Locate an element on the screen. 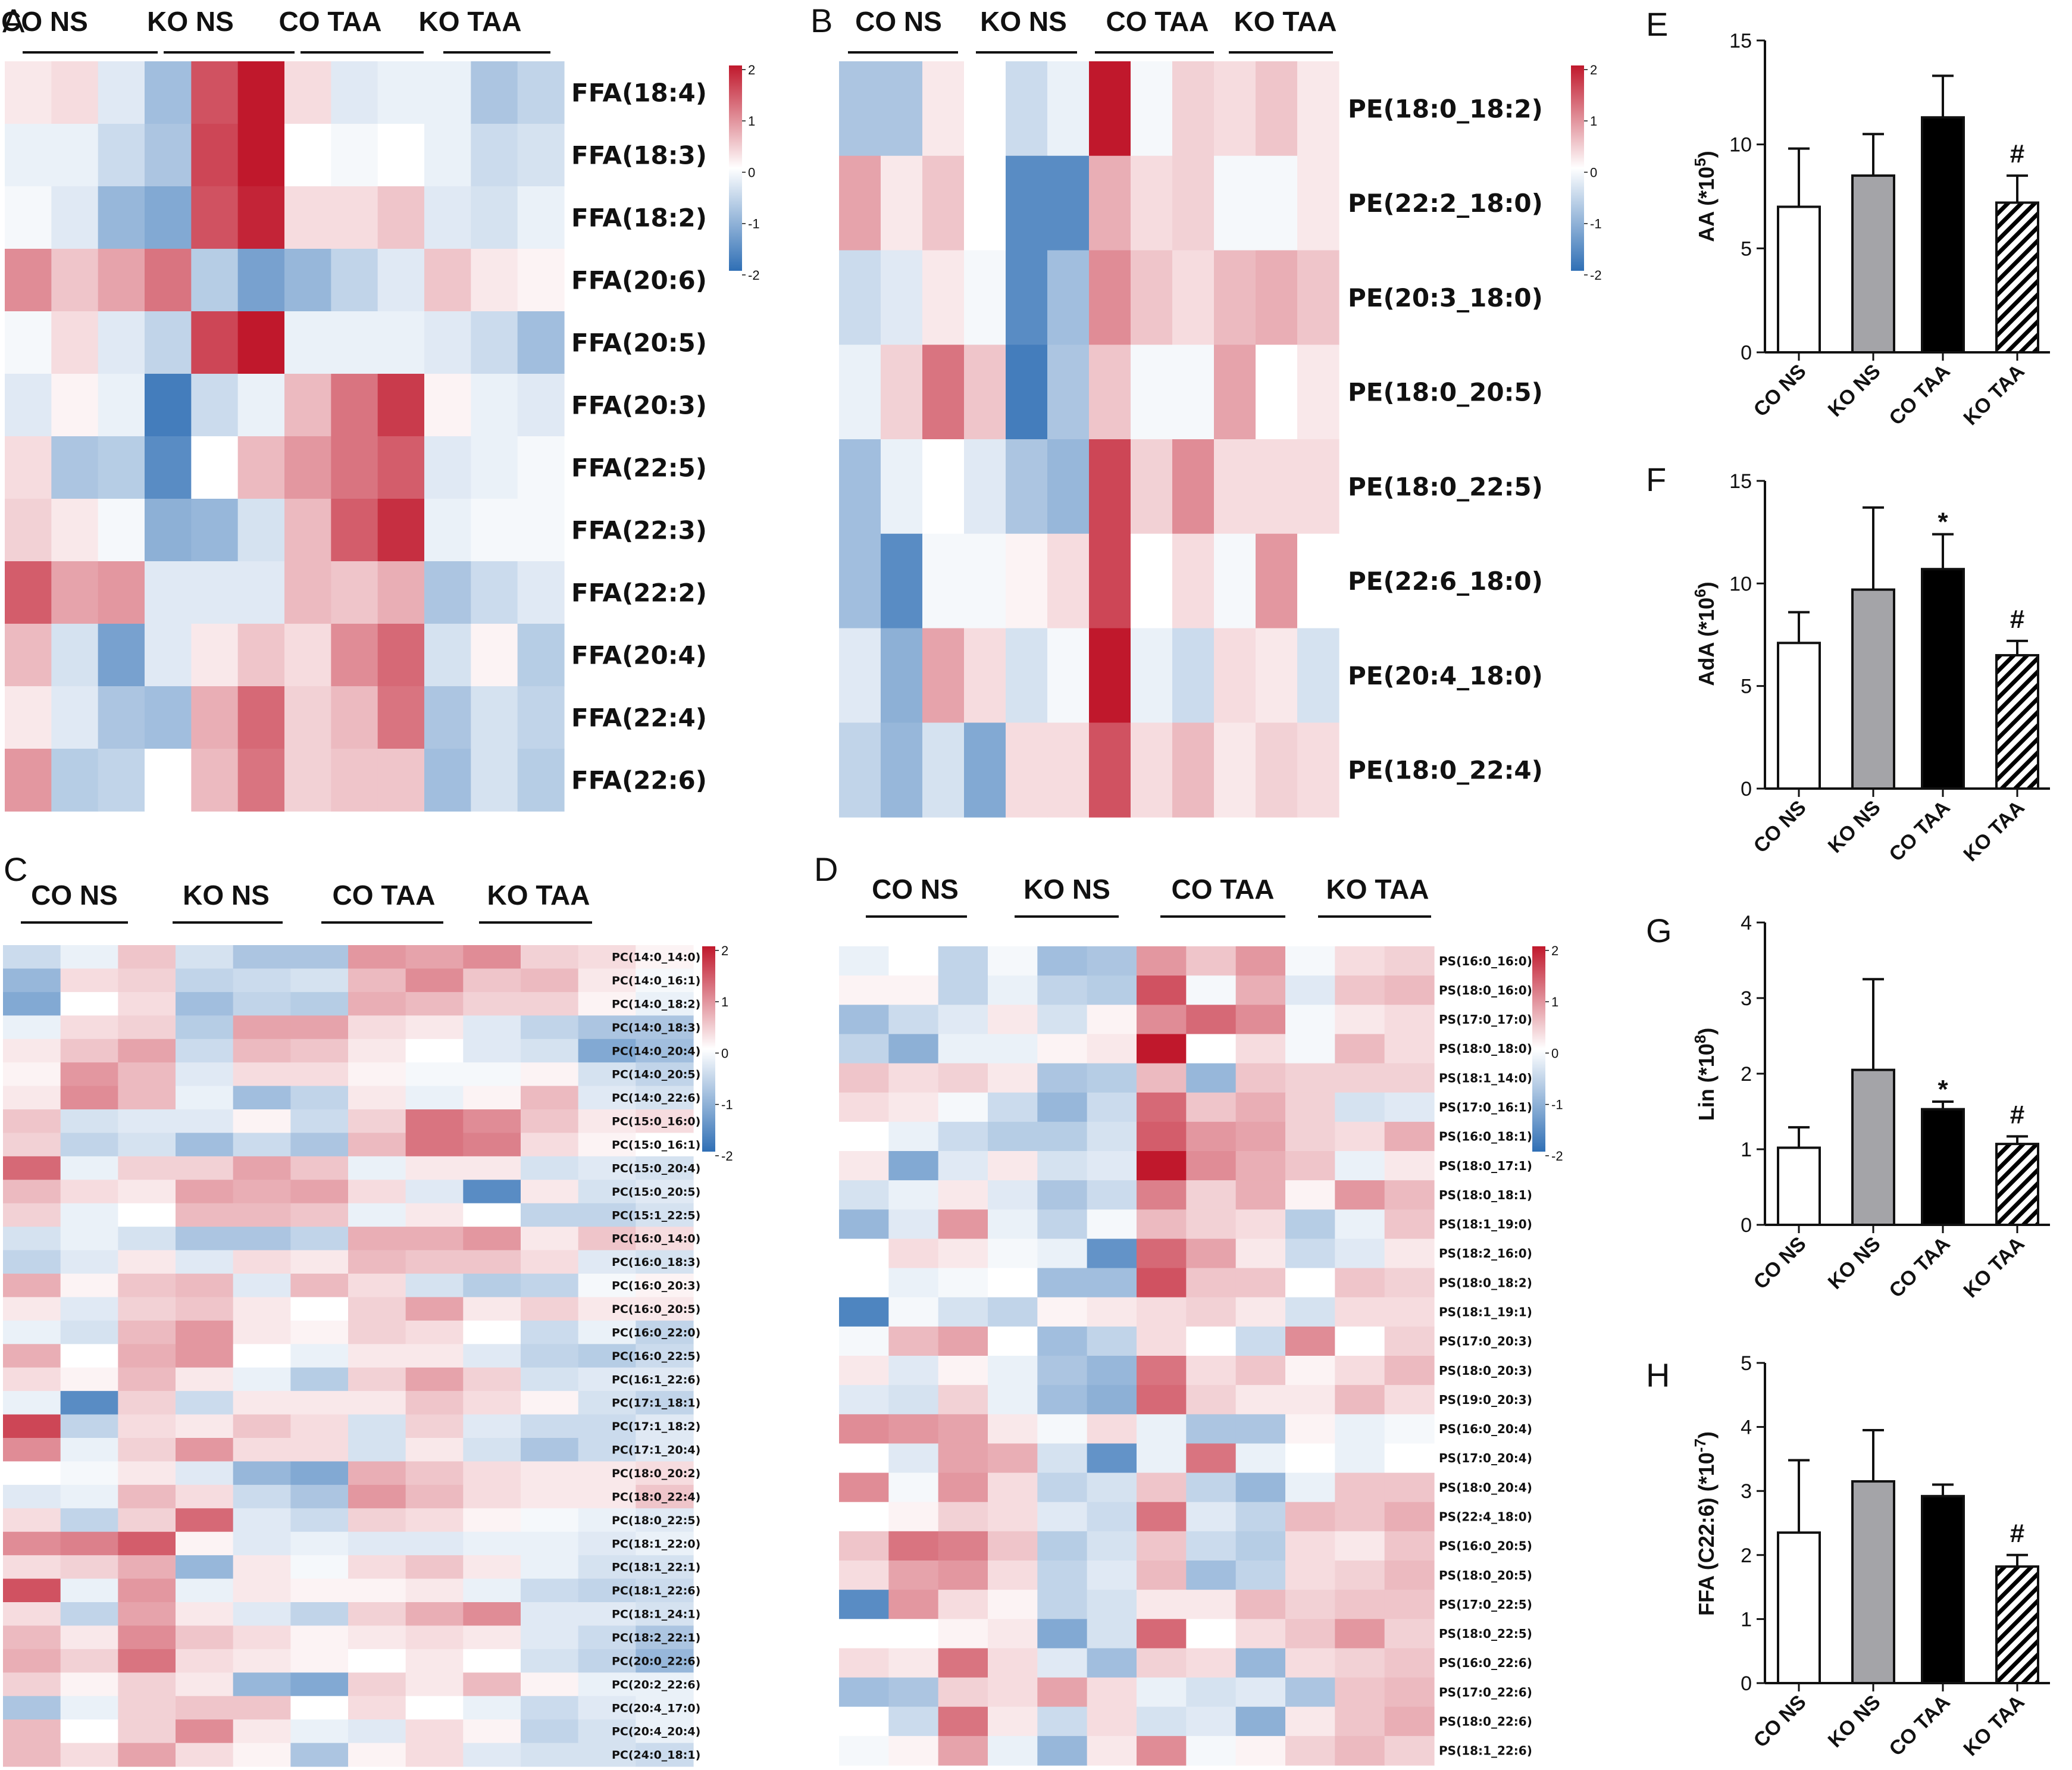 The width and height of the screenshot is (2072, 1770). group-label: KO TAA is located at coordinates (1377, 889).